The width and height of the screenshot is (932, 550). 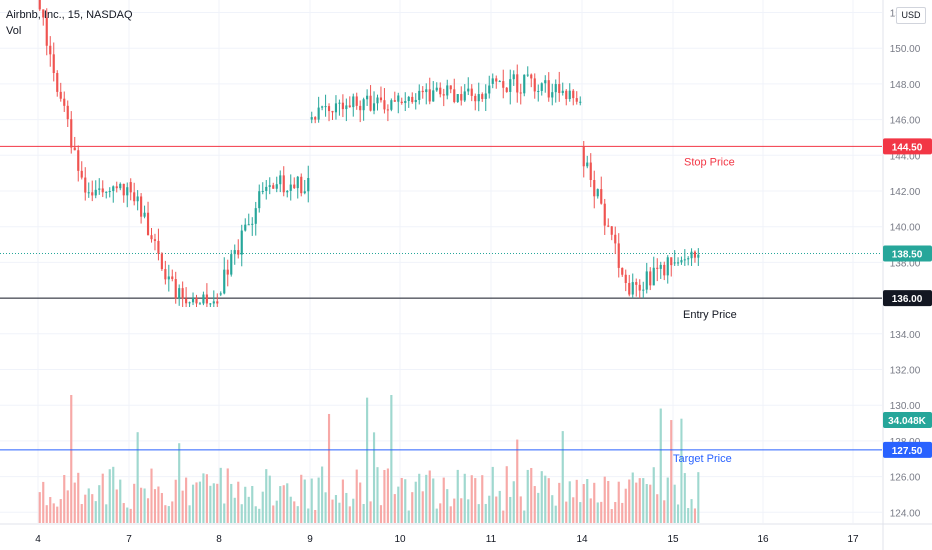 I want to click on level-price-label: 136.00, so click(x=907, y=299).